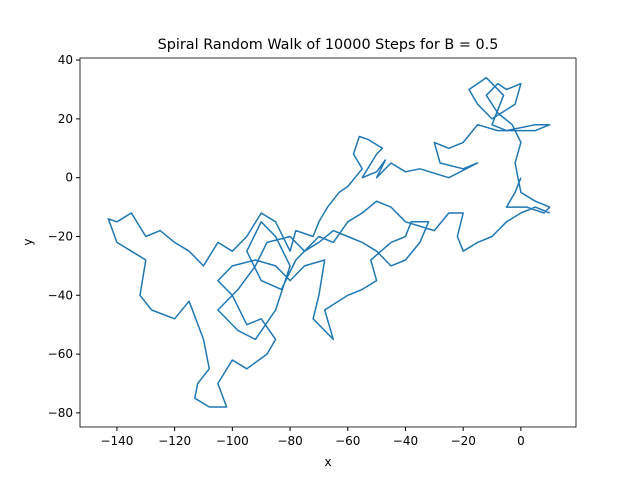  I want to click on y-tick-label: 0, so click(69, 178).